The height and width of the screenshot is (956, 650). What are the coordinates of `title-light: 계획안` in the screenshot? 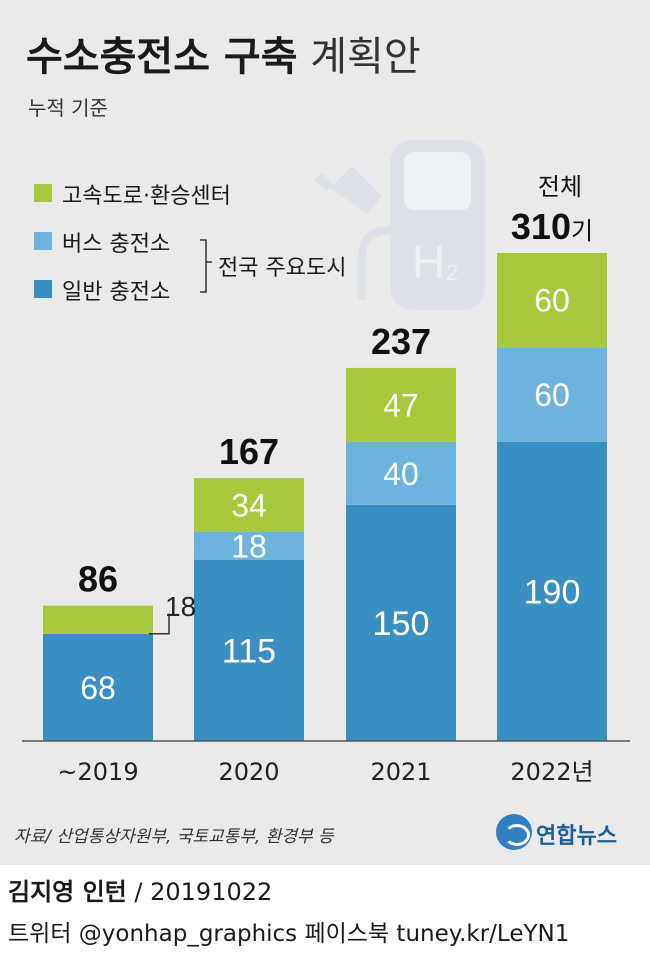 It's located at (365, 57).